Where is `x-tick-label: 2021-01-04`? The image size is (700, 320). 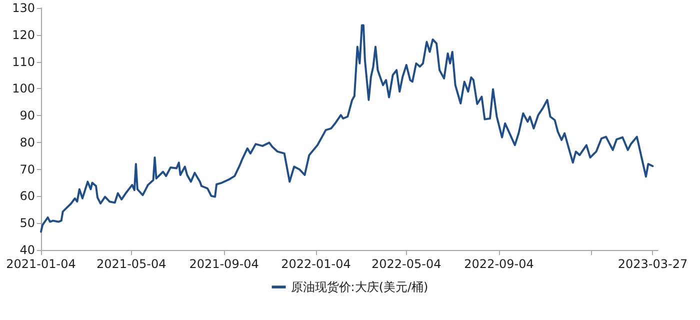
x-tick-label: 2021-01-04 is located at coordinates (41, 264).